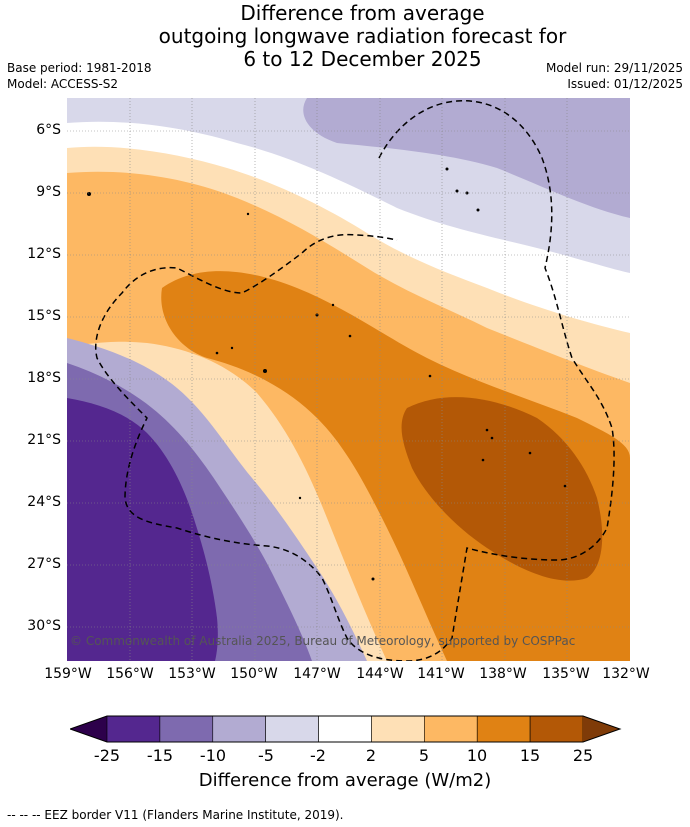 The image size is (690, 827). Describe the element at coordinates (583, 755) in the screenshot. I see `colorbar-tick: 25` at that location.